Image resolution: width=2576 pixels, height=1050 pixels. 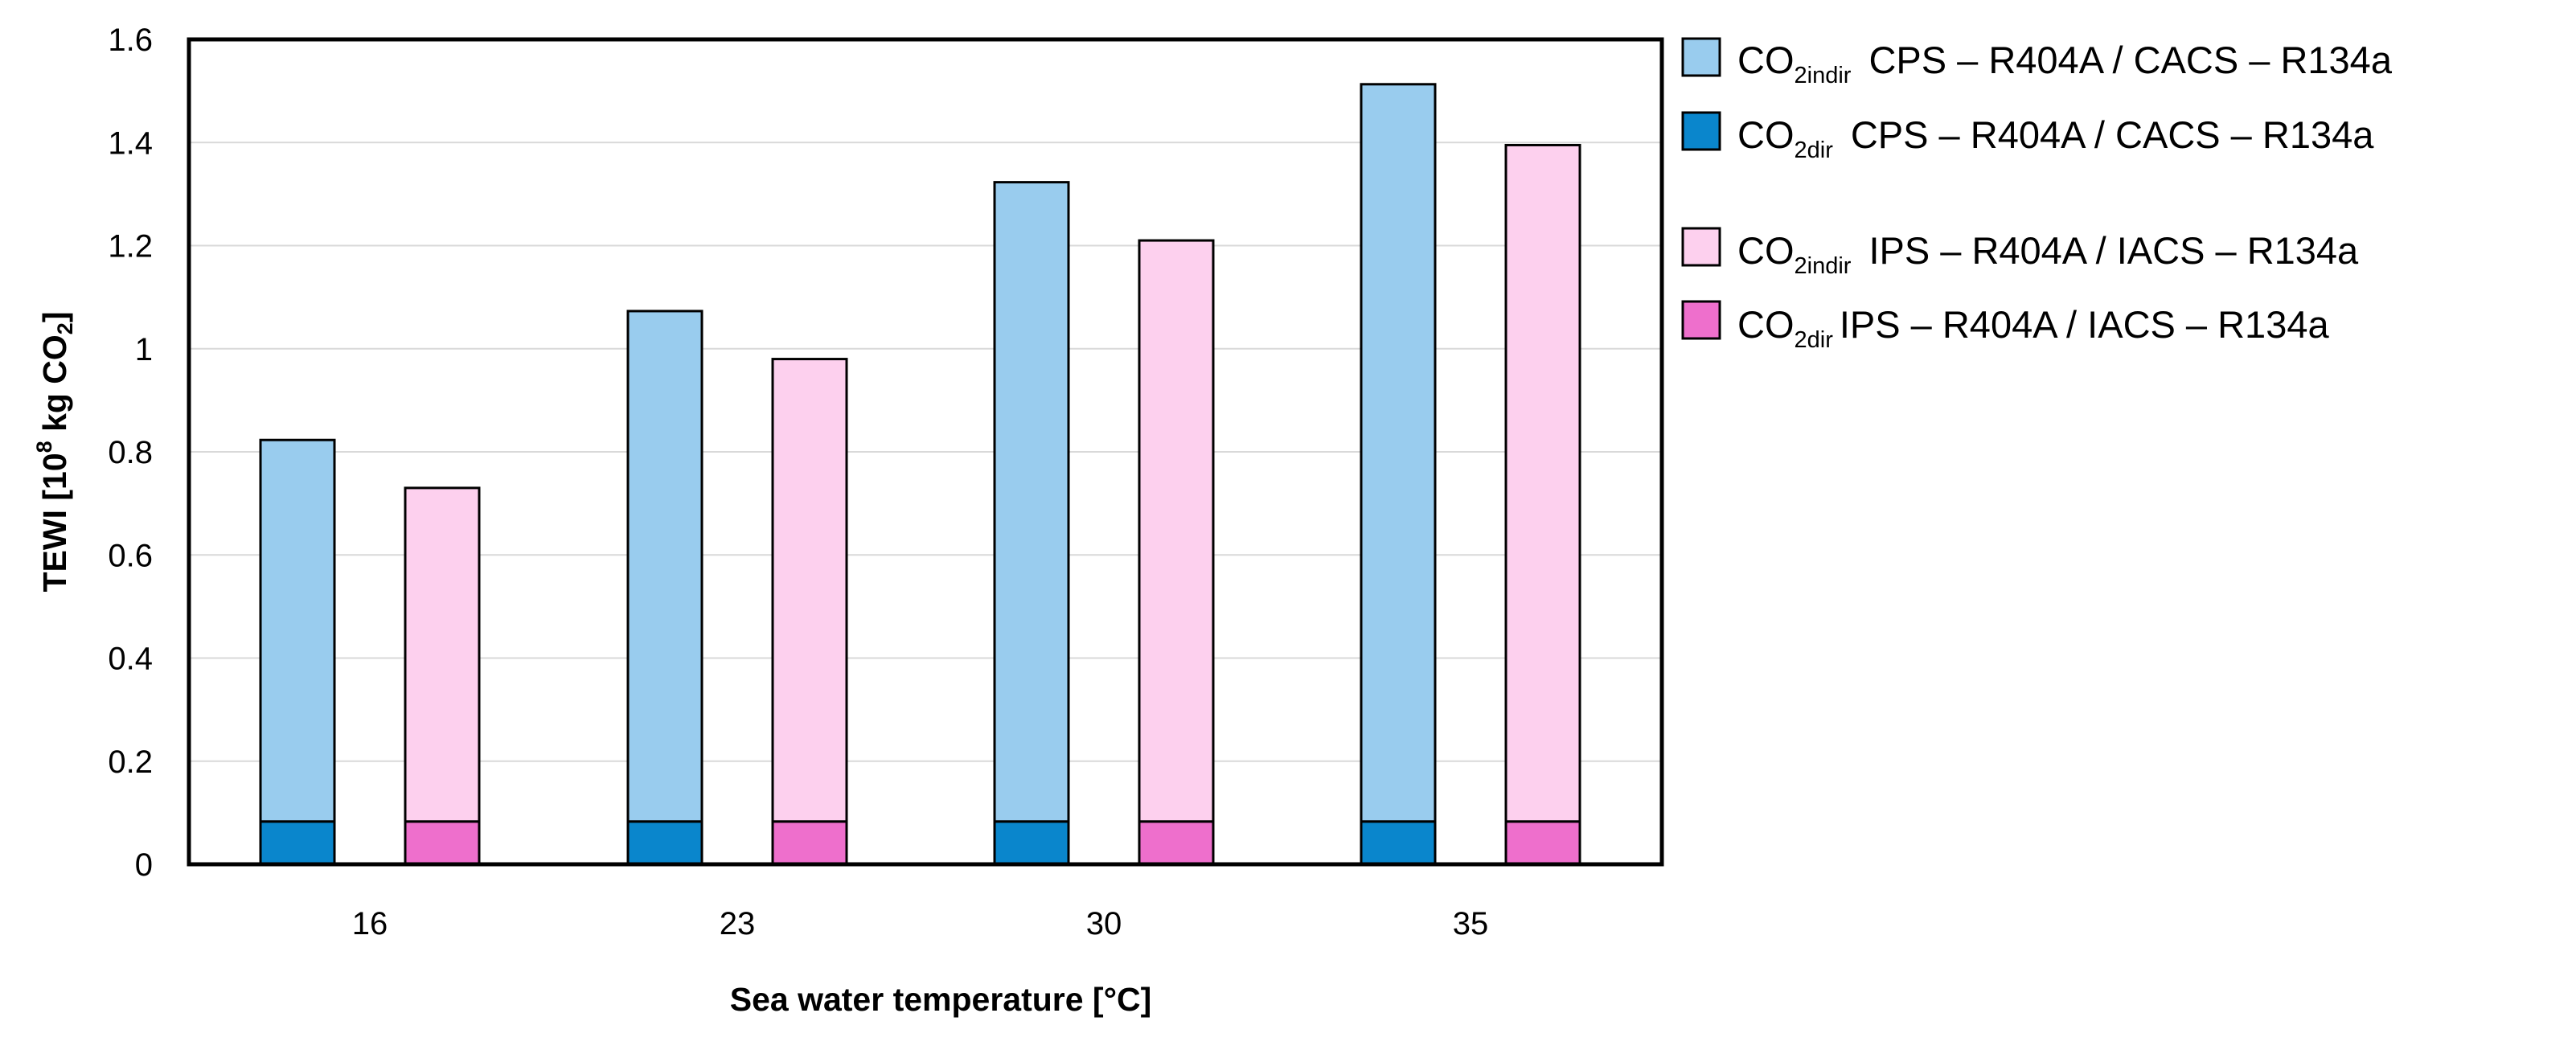 What do you see at coordinates (1104, 923) in the screenshot?
I see `x-tick-label: 30` at bounding box center [1104, 923].